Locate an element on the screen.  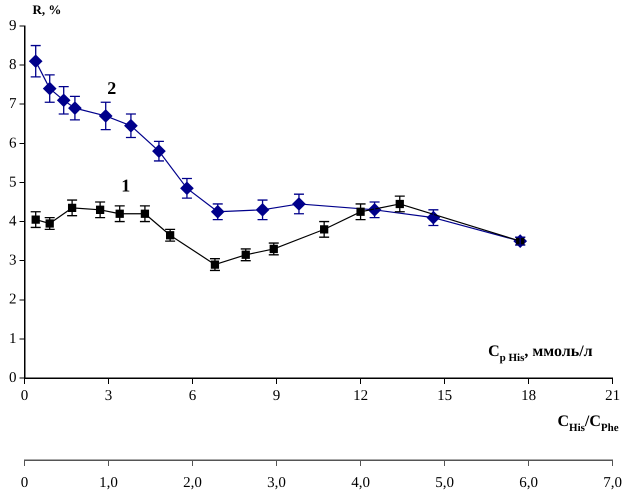
y-tick-label: 9 is located at coordinates (12, 26).